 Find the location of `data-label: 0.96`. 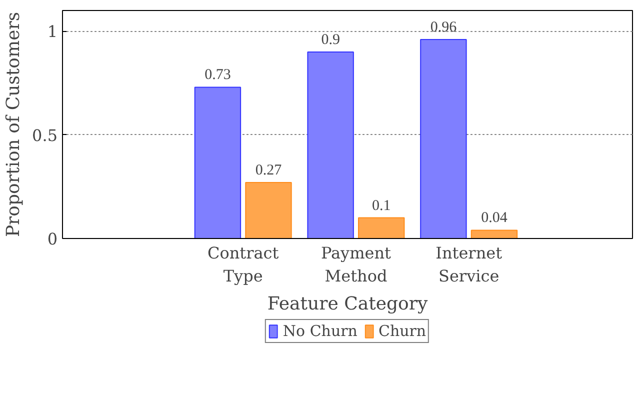

data-label: 0.96 is located at coordinates (444, 28).